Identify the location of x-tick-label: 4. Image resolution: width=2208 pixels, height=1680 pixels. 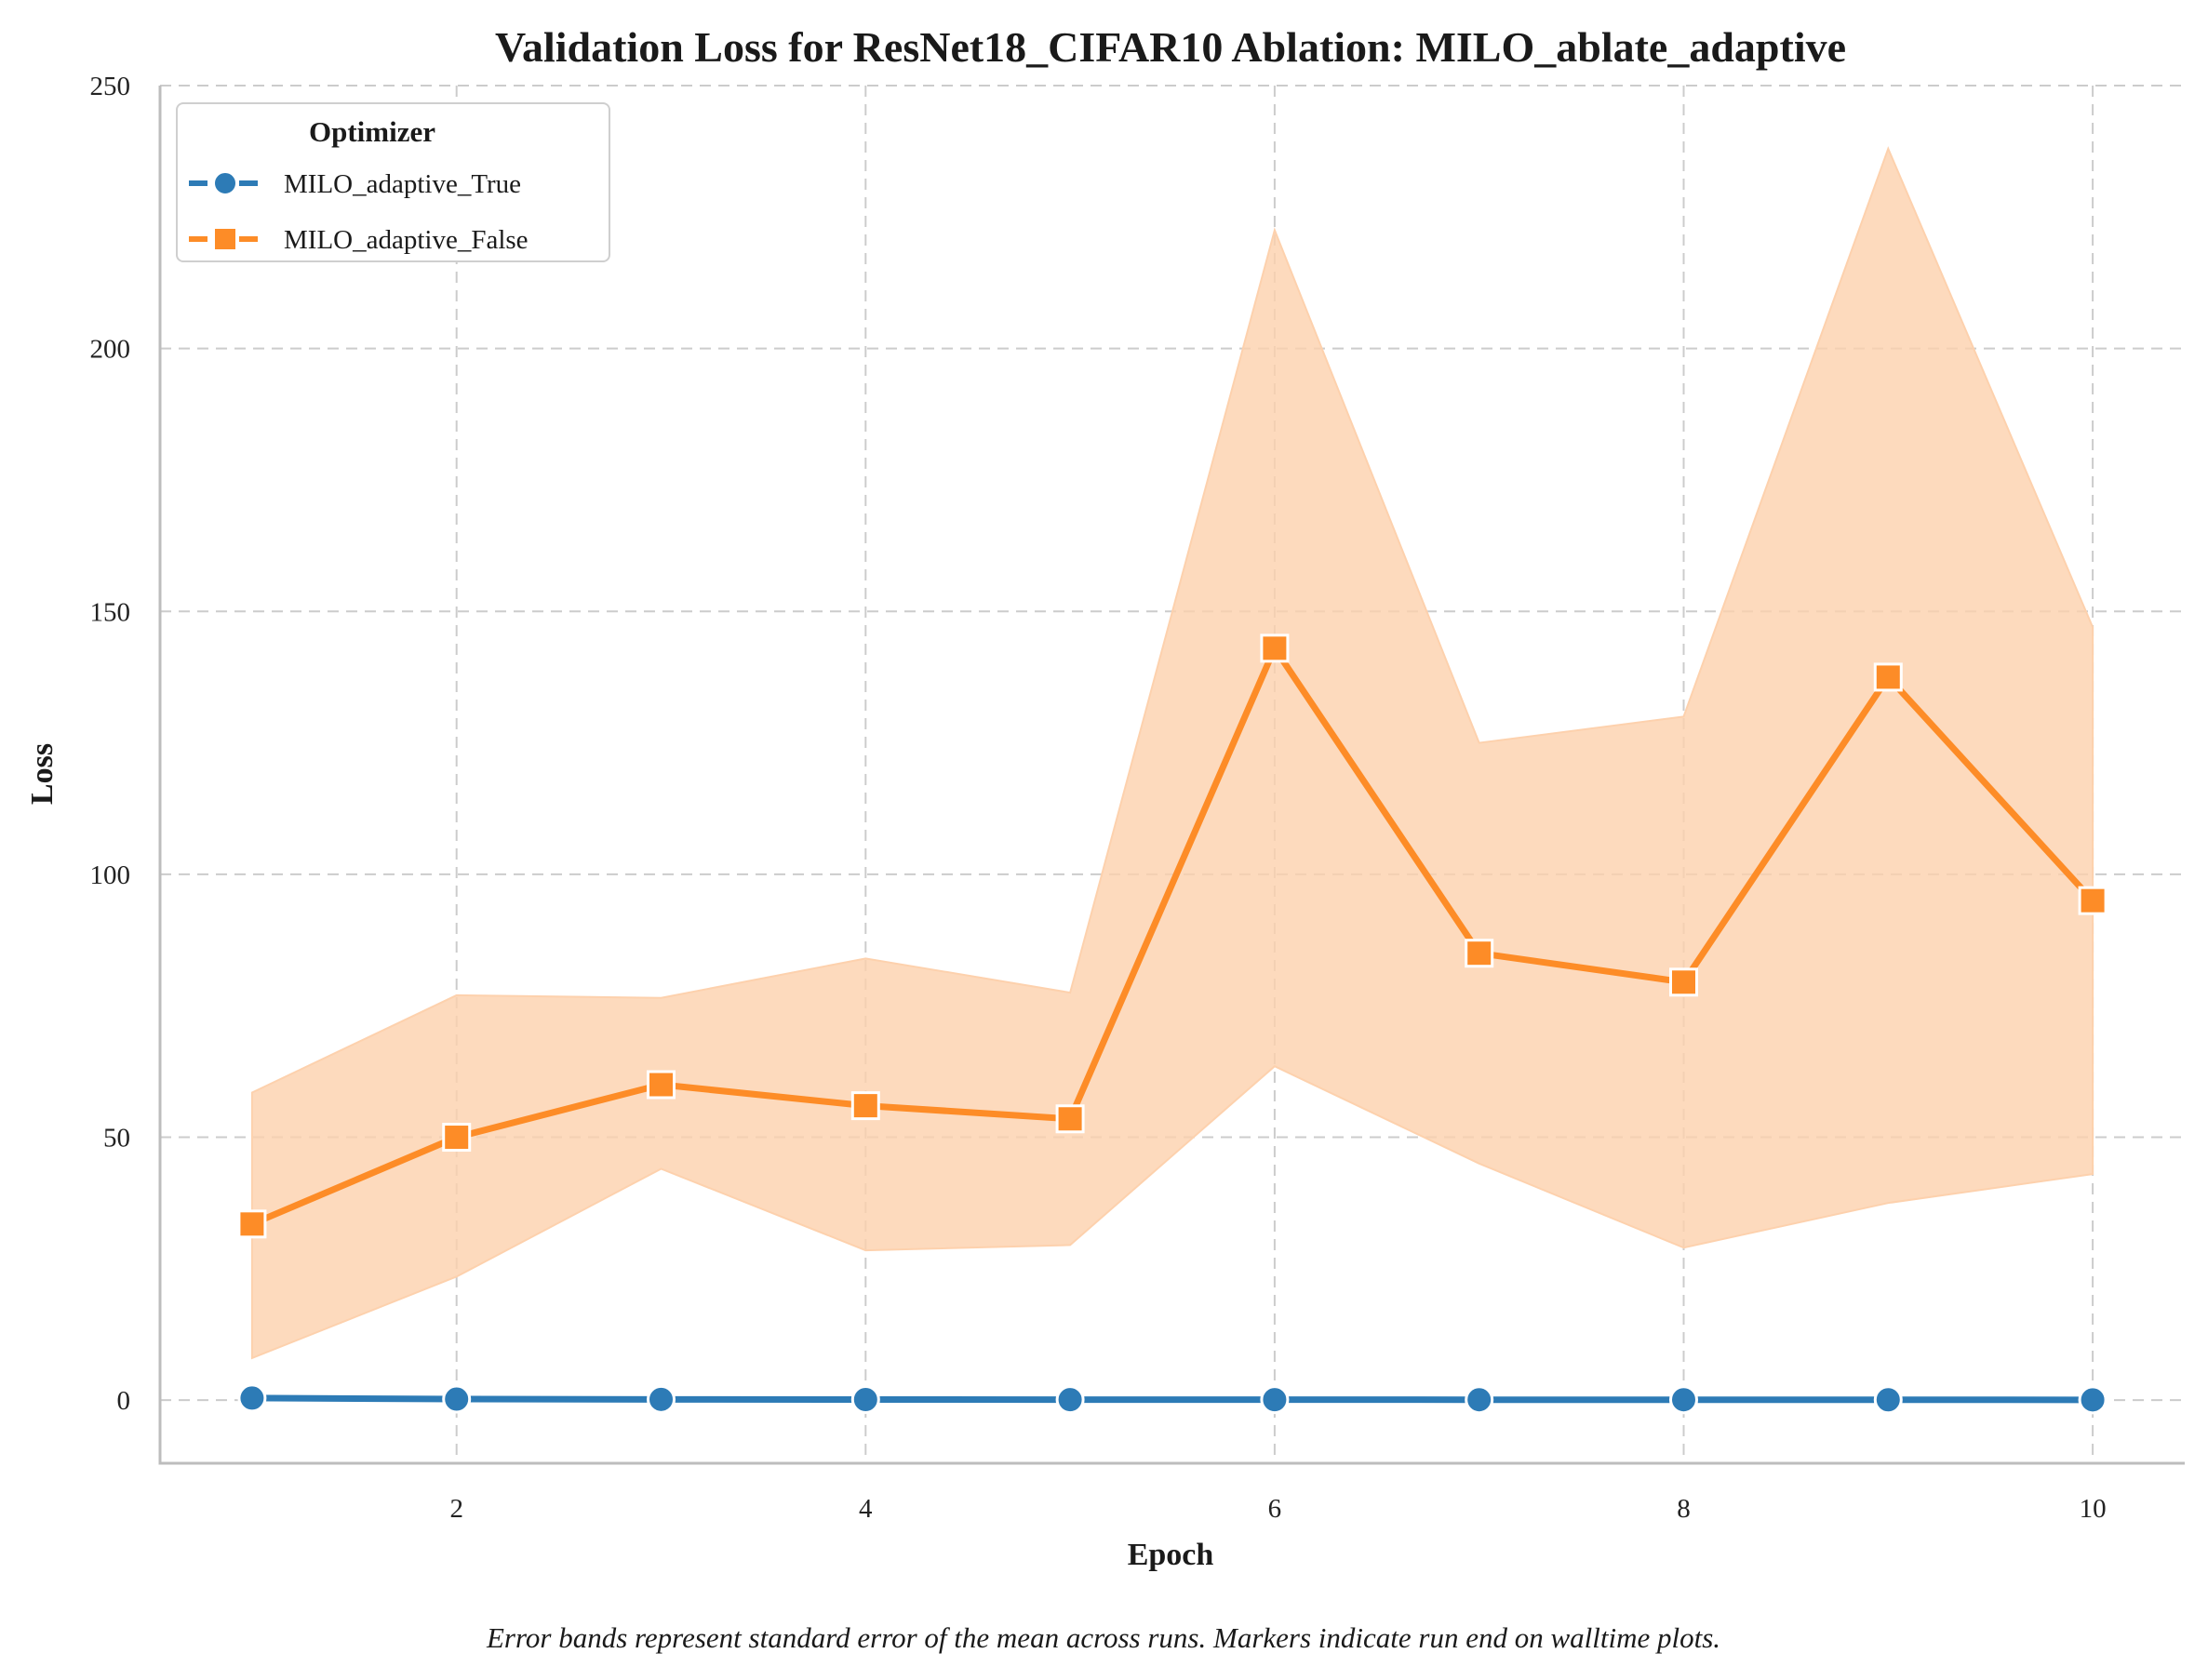
(866, 1509).